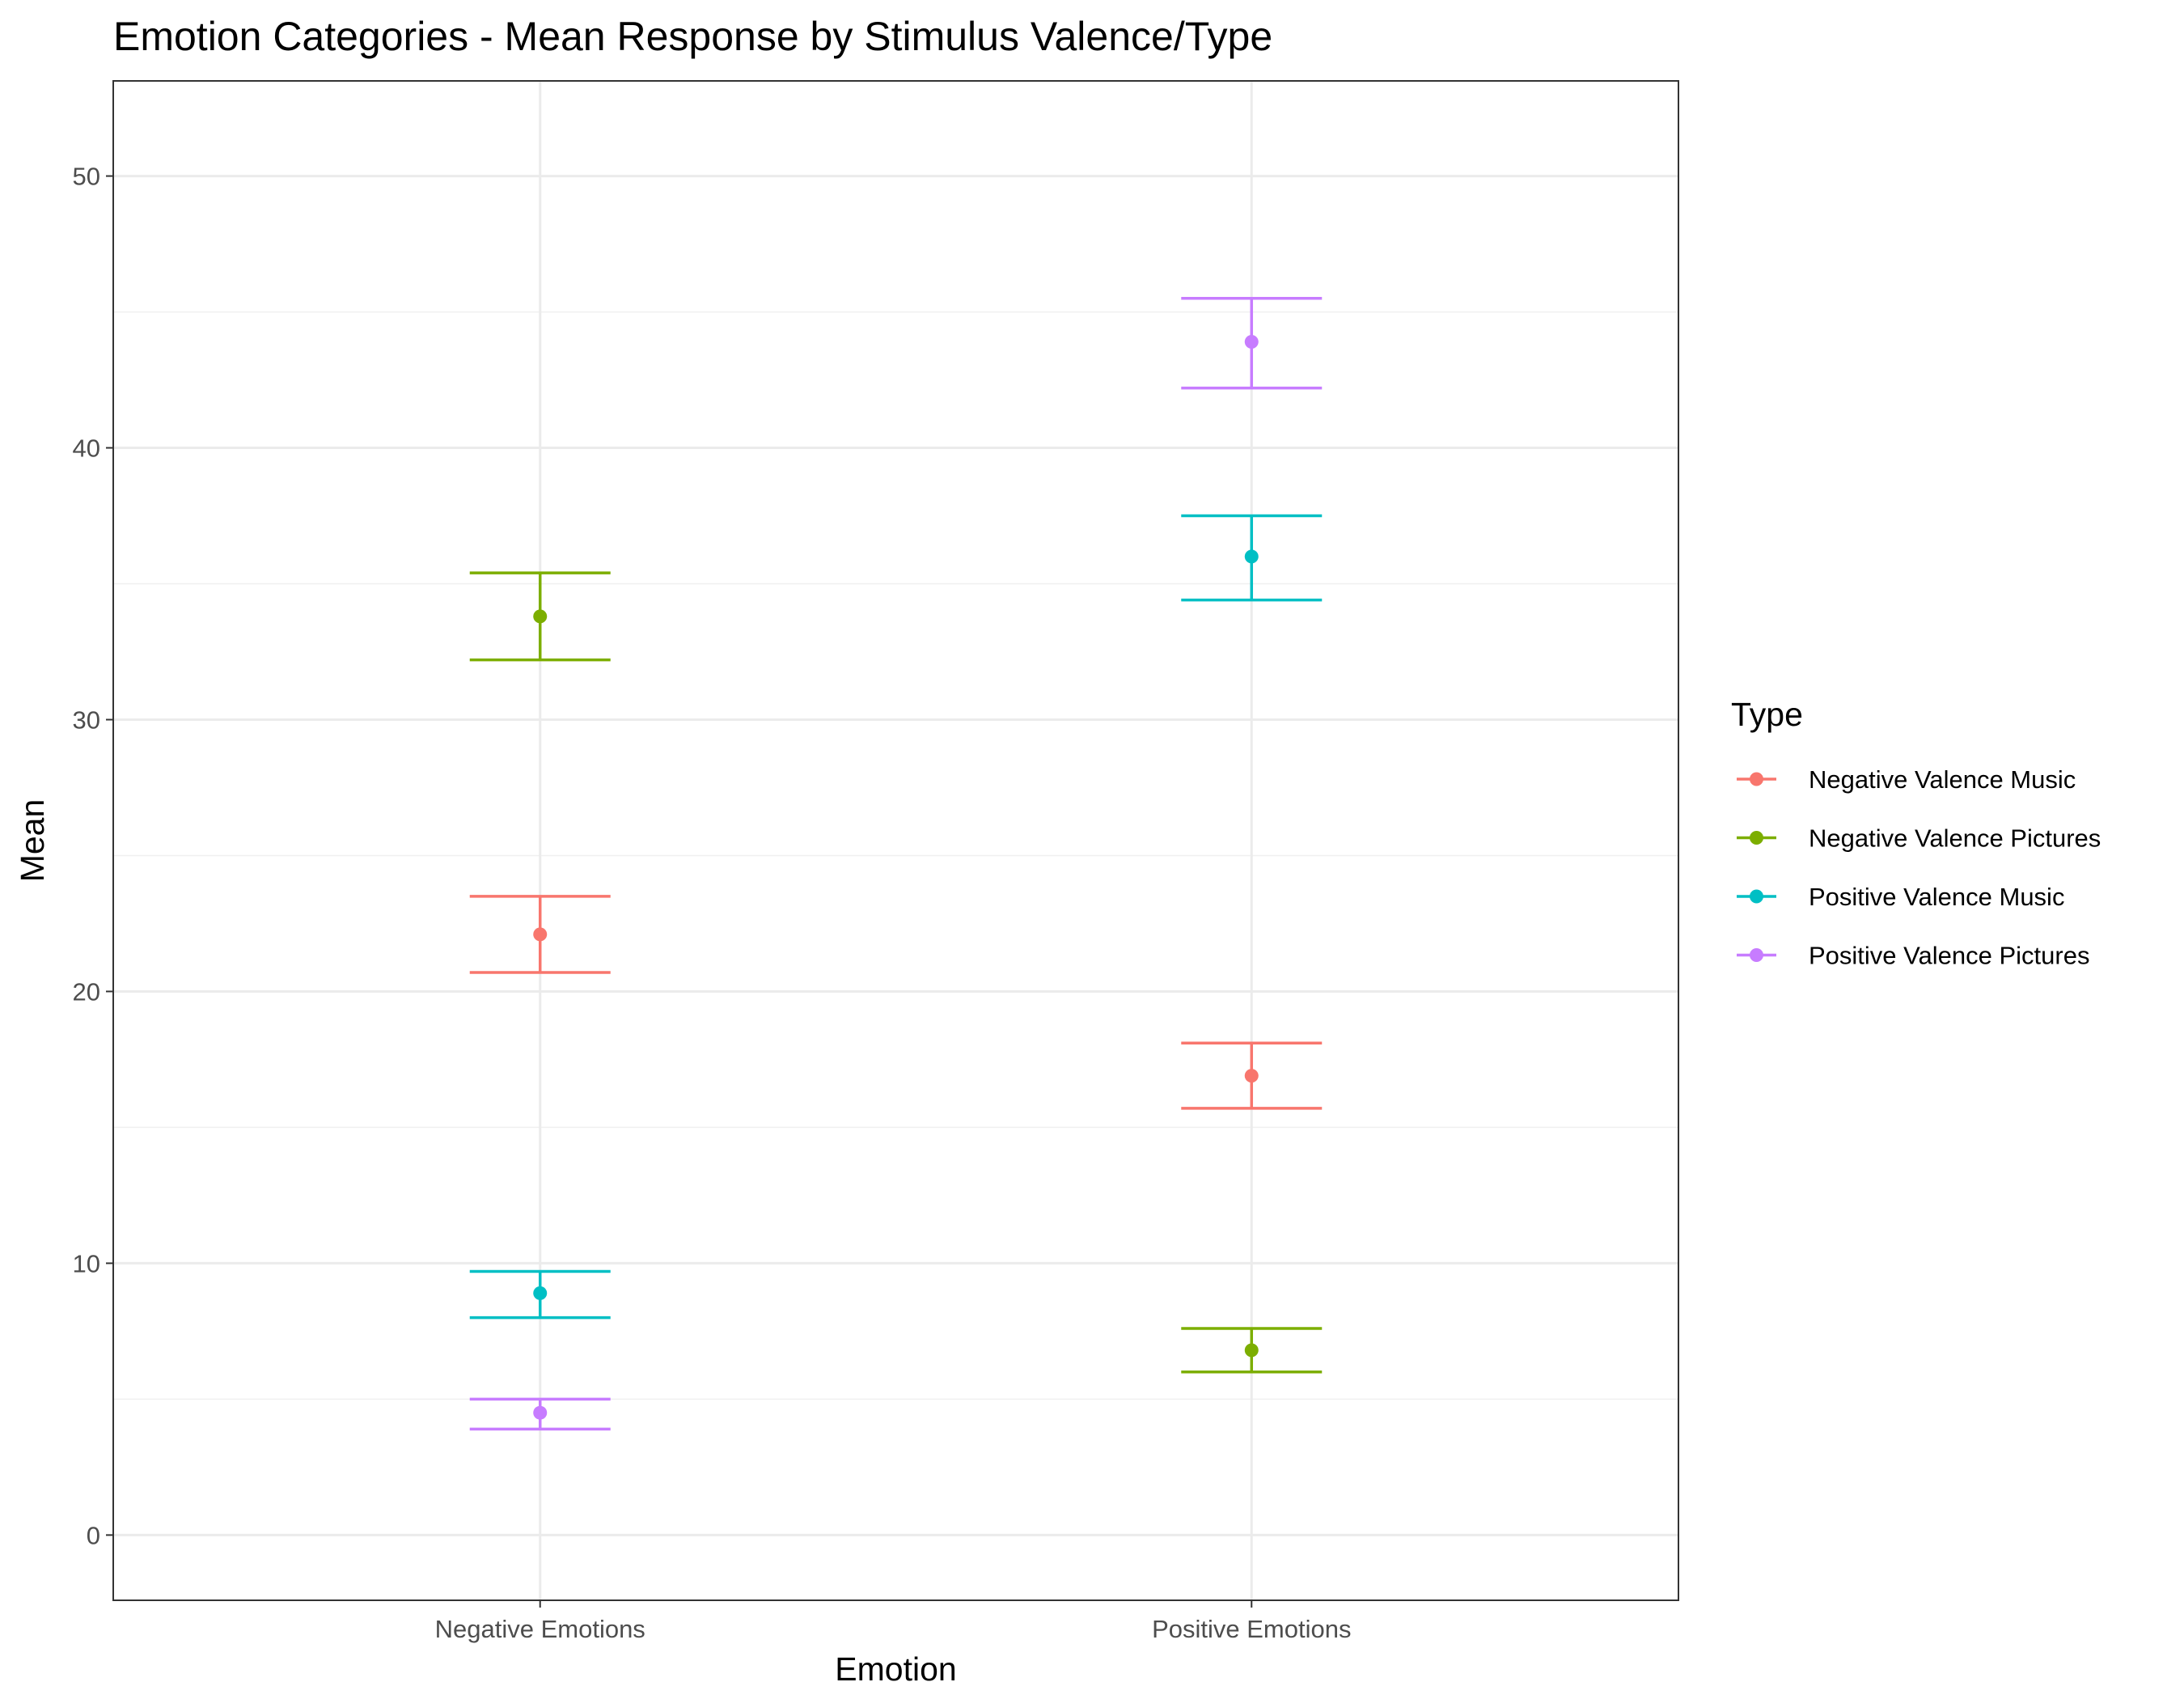 The width and height of the screenshot is (2184, 1699). I want to click on legend-label: Positive Valence Pictures, so click(1949, 956).